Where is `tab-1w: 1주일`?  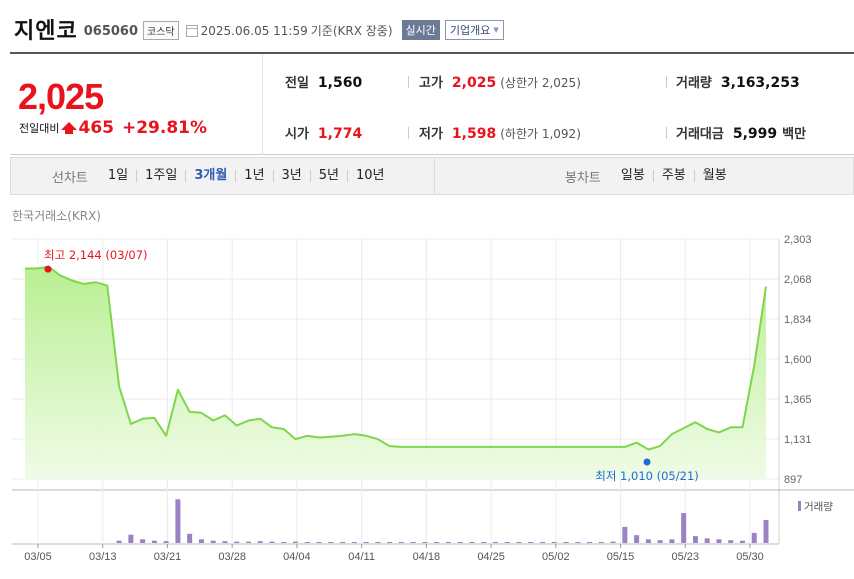
tab-1w: 1주일 is located at coordinates (160, 175).